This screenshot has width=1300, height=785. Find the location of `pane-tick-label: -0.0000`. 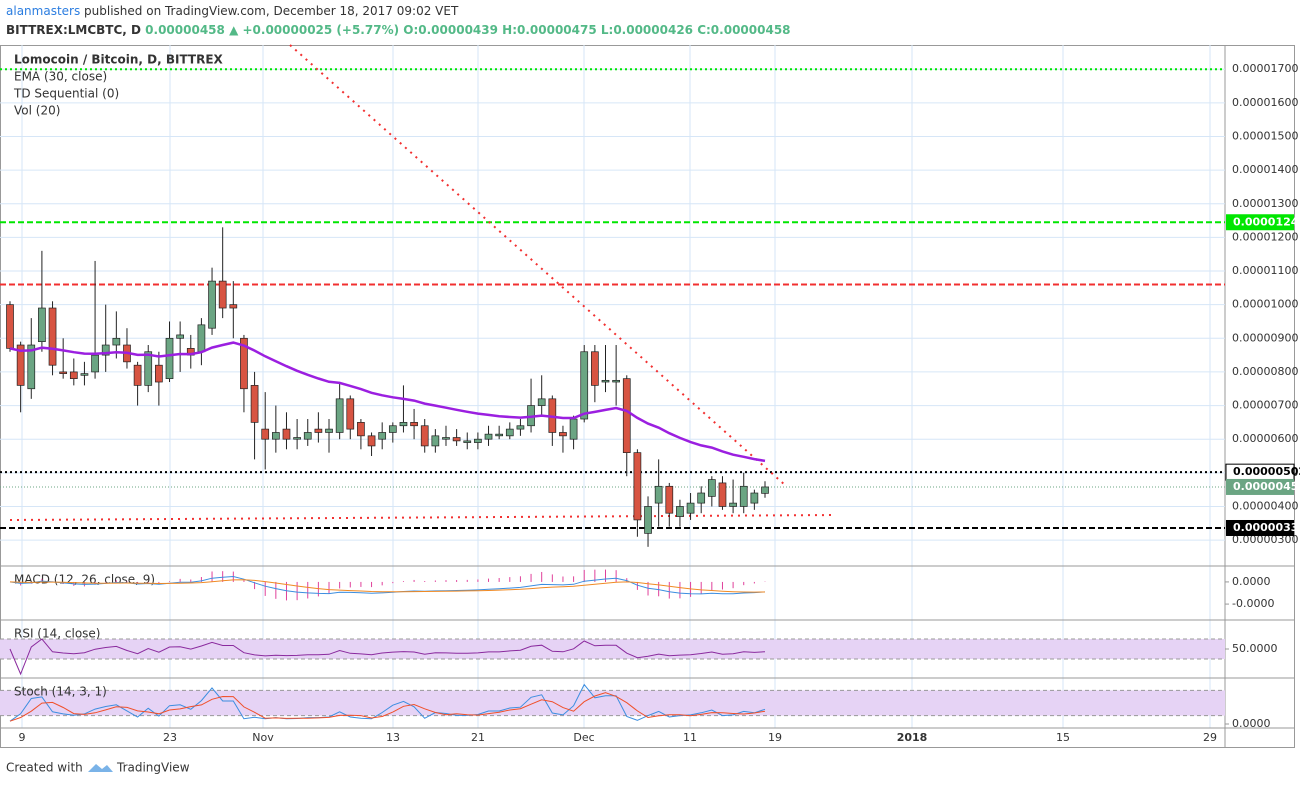

pane-tick-label: -0.0000 is located at coordinates (1253, 603).